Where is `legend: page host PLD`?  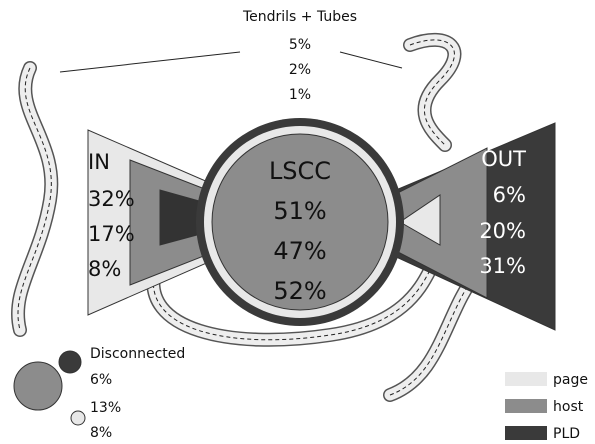
legend: page host PLD is located at coordinates (546, 407).